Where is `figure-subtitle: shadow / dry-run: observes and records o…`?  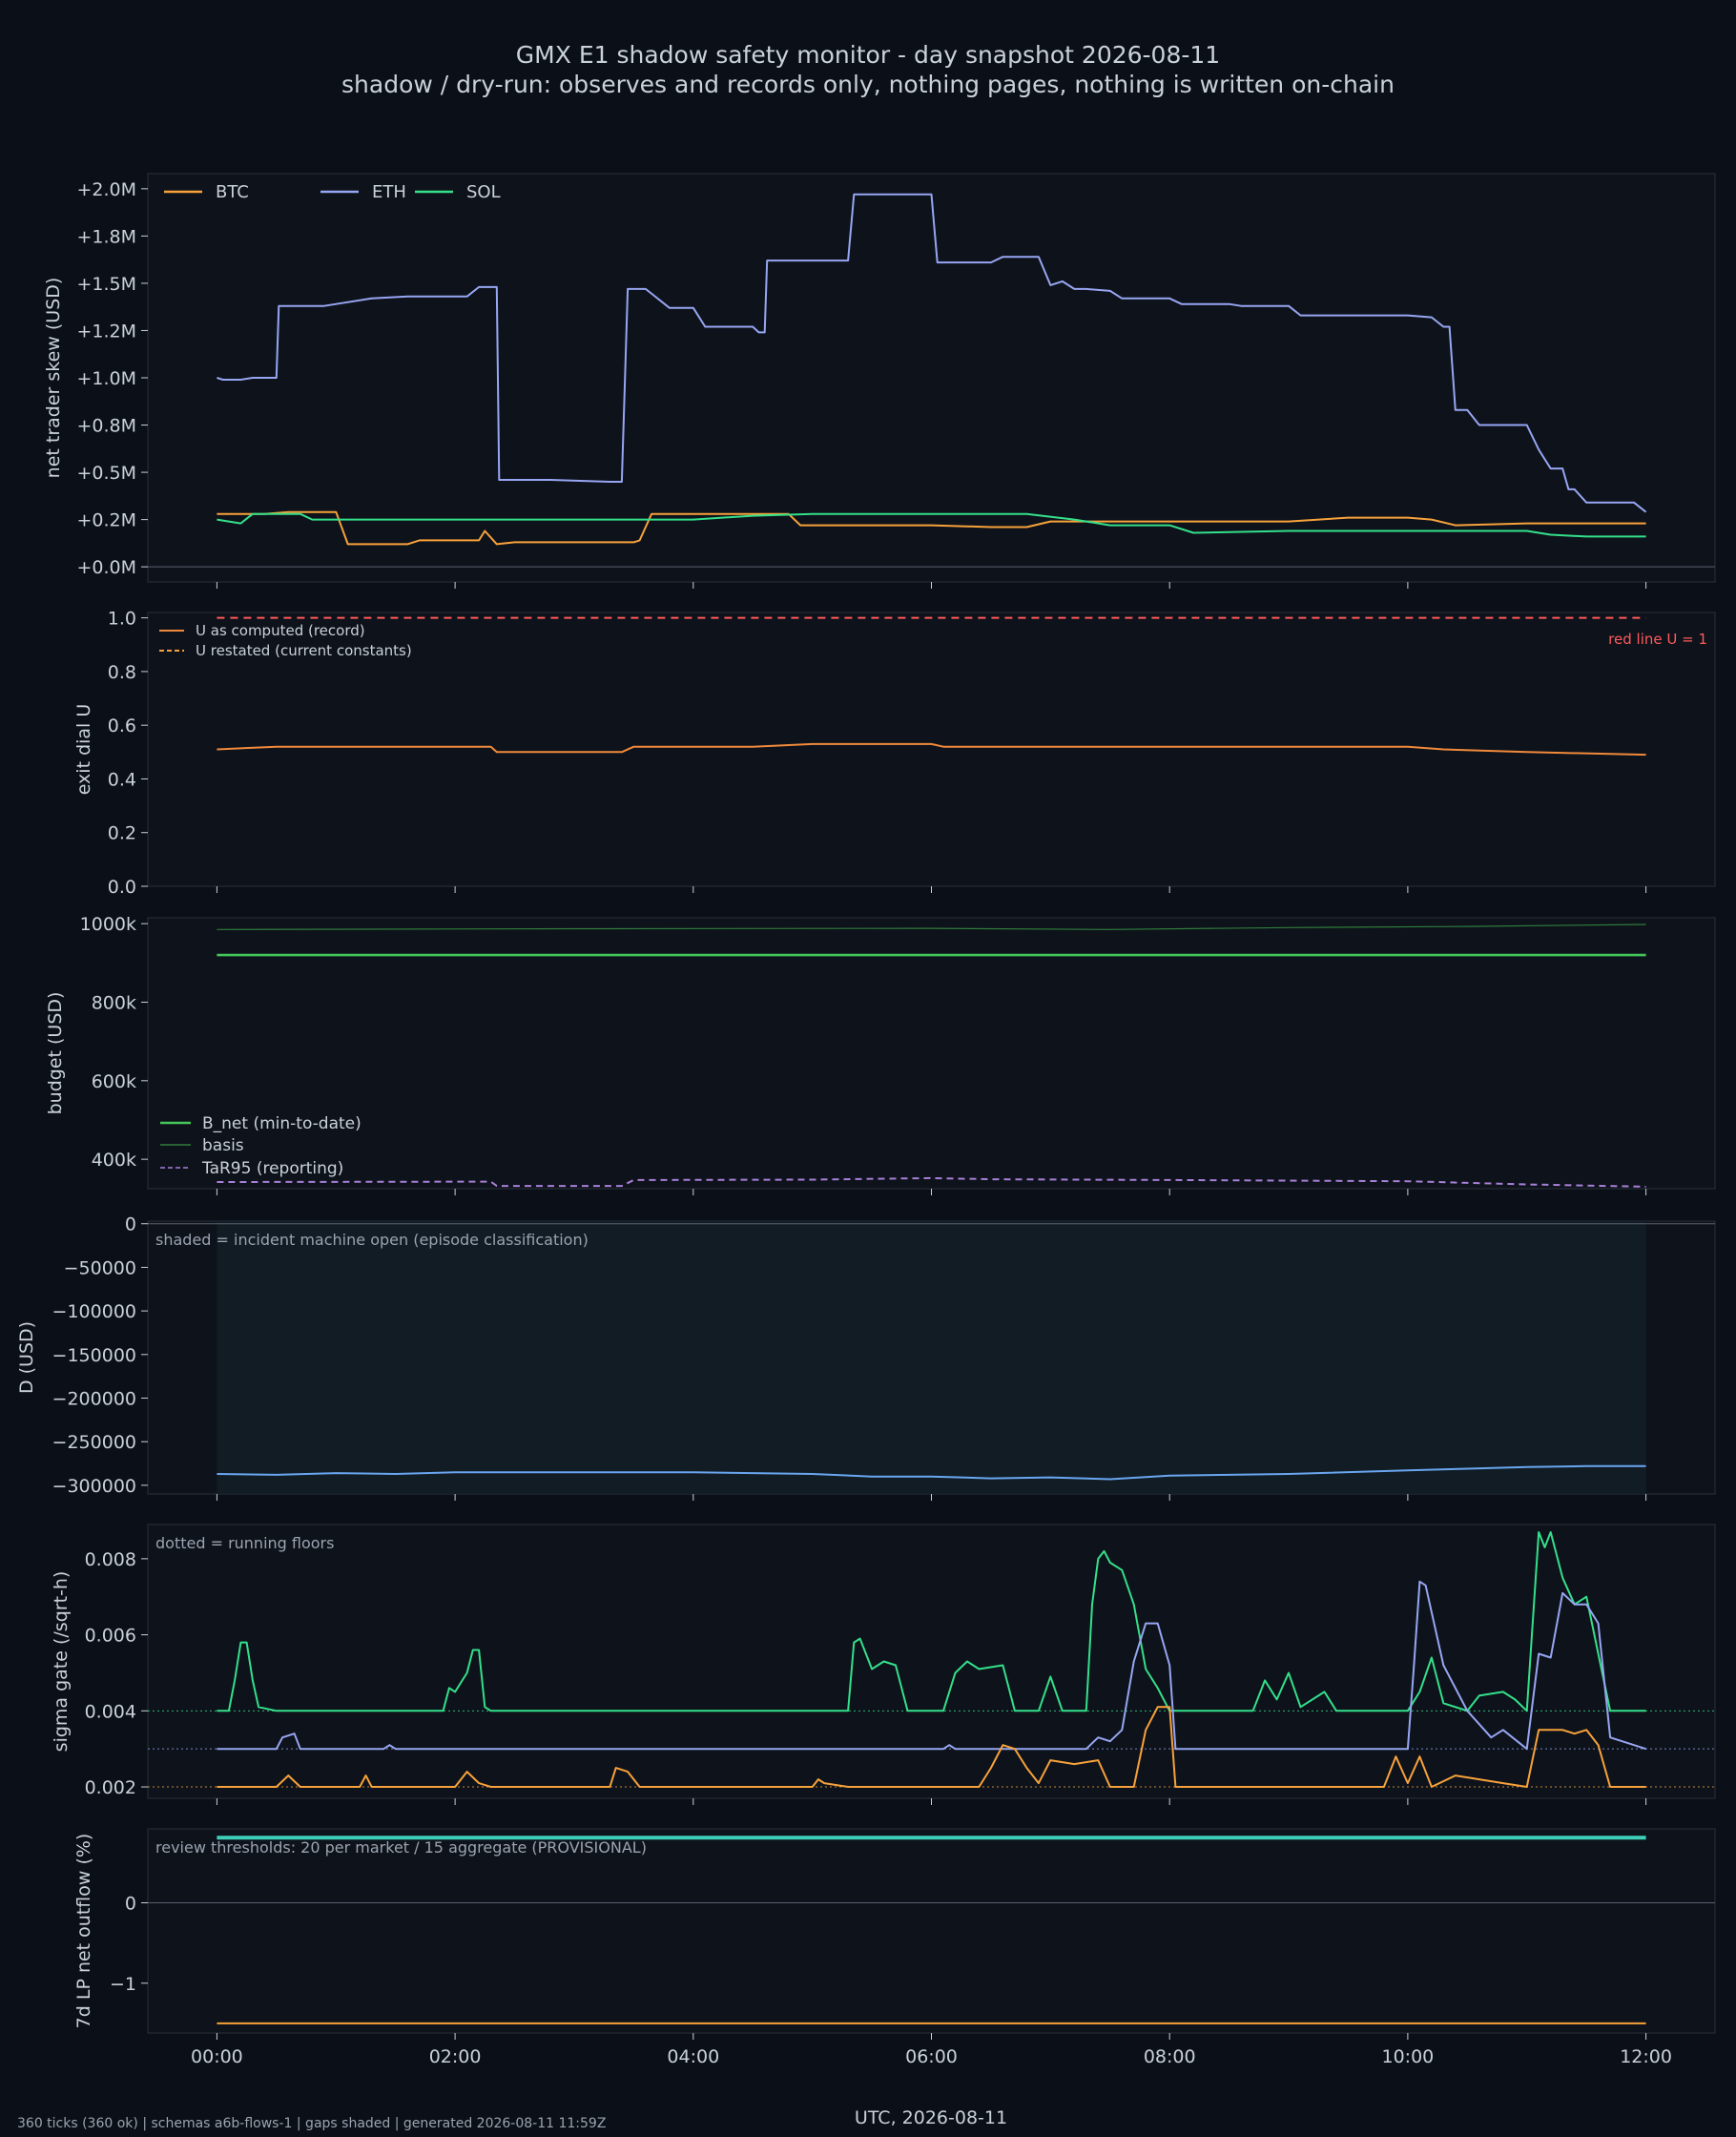 figure-subtitle: shadow / dry-run: observes and records o… is located at coordinates (868, 84).